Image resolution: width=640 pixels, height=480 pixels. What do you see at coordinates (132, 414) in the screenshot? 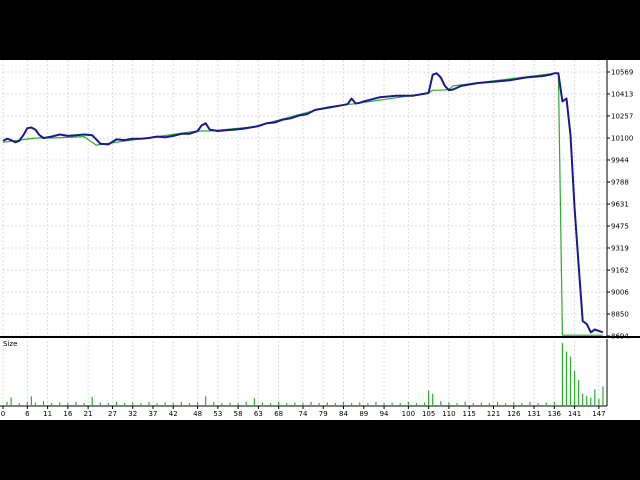
I see `x-tick-label: 32` at bounding box center [132, 414].